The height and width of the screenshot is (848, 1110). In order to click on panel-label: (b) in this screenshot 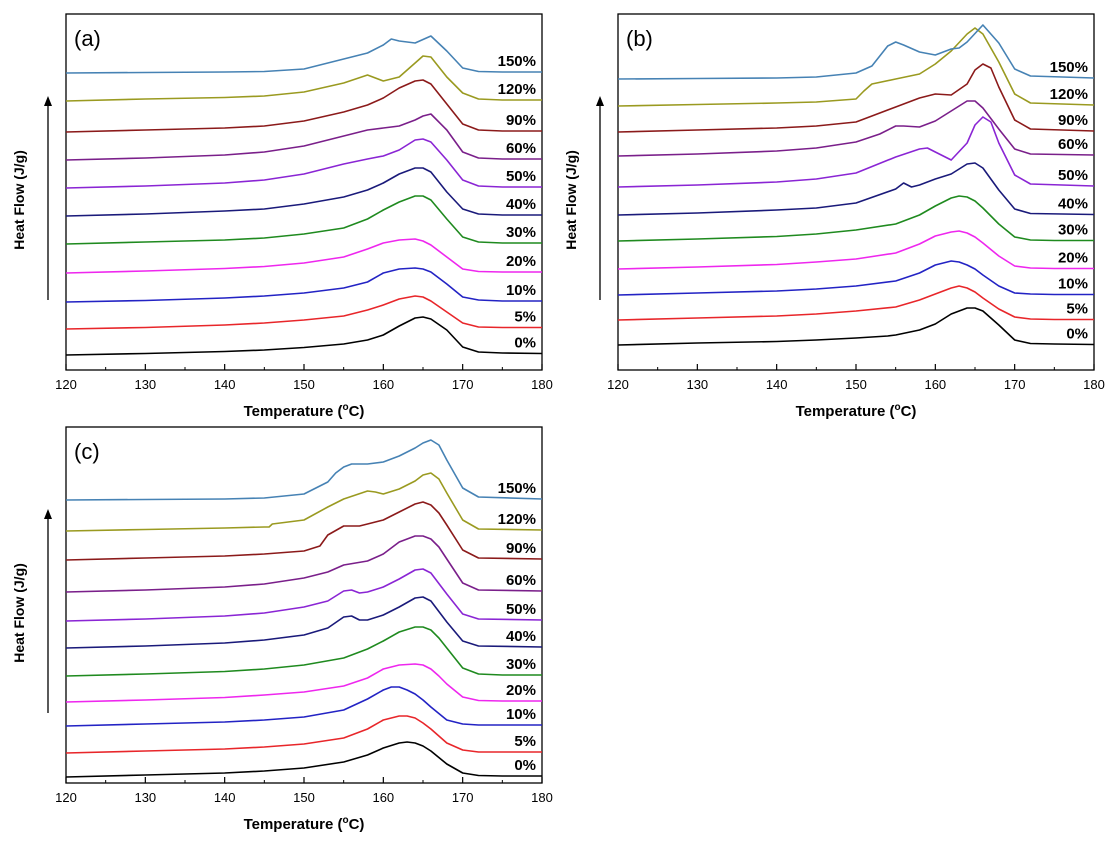, I will do `click(639, 38)`.